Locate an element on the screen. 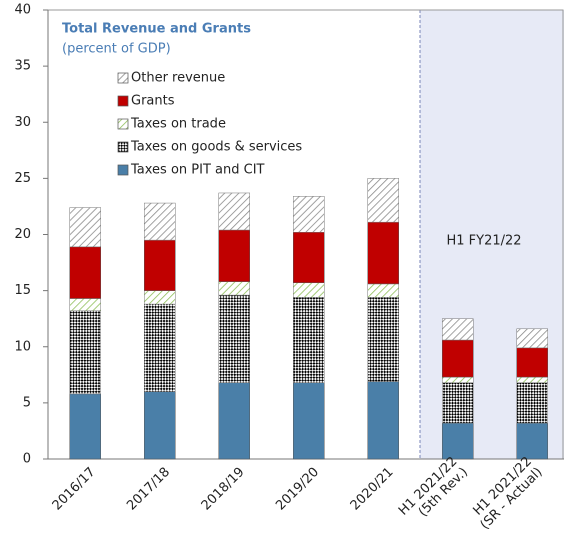  y-tick-label: 5 is located at coordinates (27, 402).